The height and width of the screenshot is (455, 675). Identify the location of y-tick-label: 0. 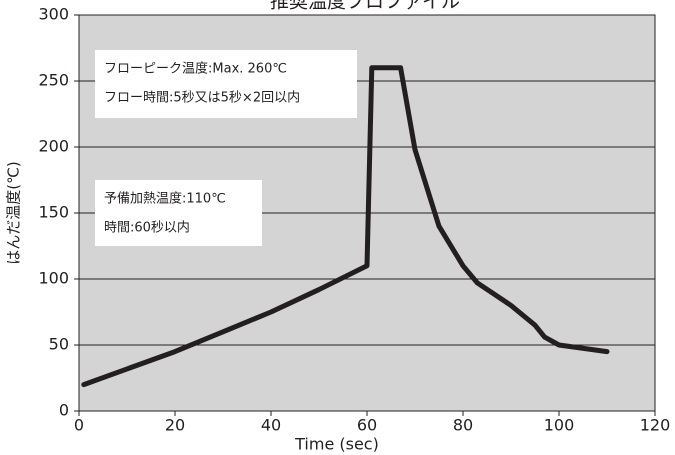
(64, 410).